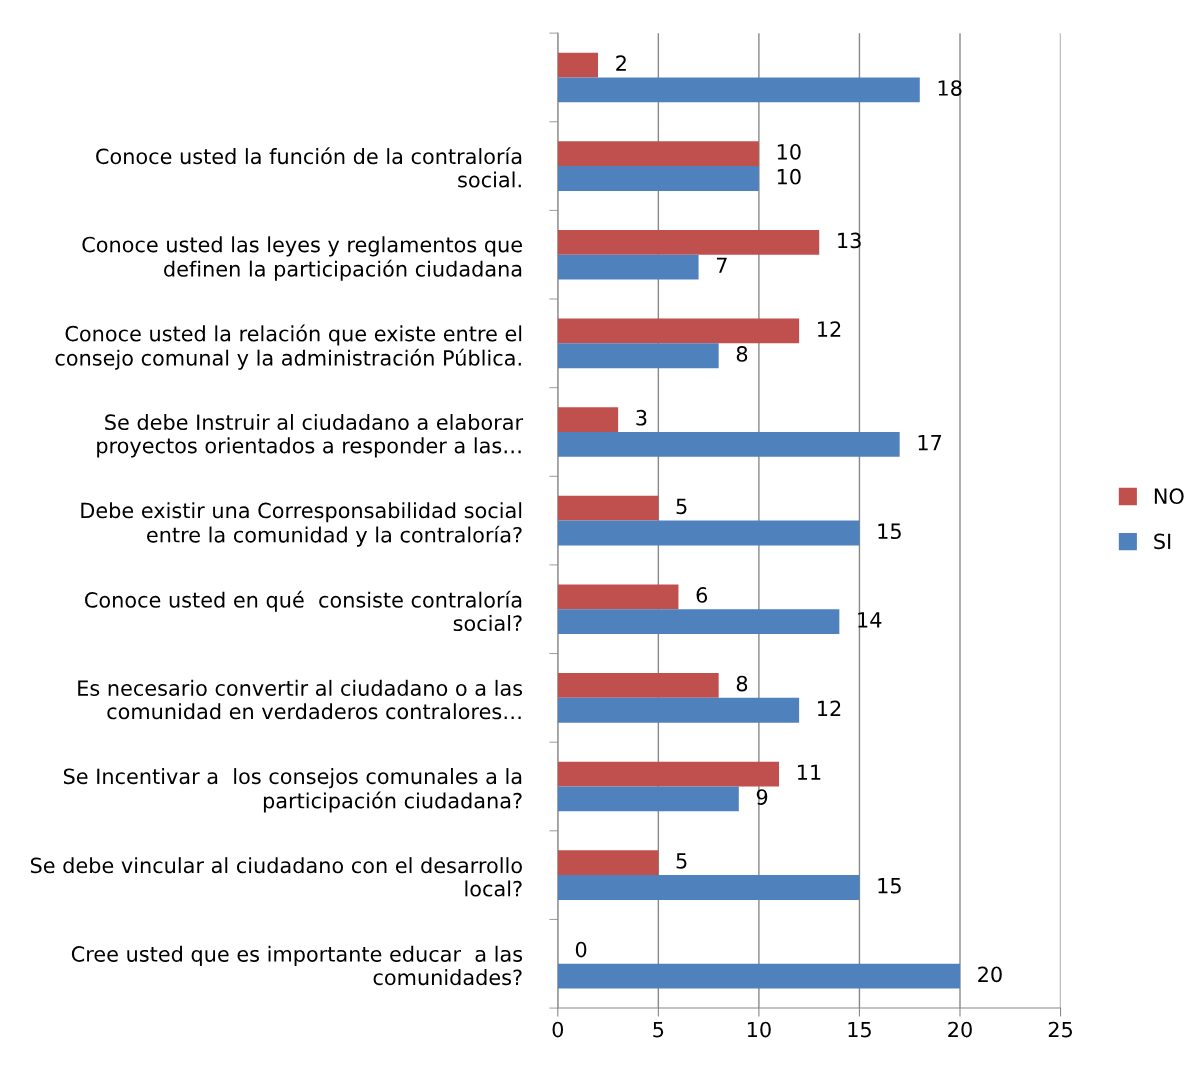  I want to click on y-tick-label: Cree usted que es importante educar a las comunidades?, so click(297, 965).